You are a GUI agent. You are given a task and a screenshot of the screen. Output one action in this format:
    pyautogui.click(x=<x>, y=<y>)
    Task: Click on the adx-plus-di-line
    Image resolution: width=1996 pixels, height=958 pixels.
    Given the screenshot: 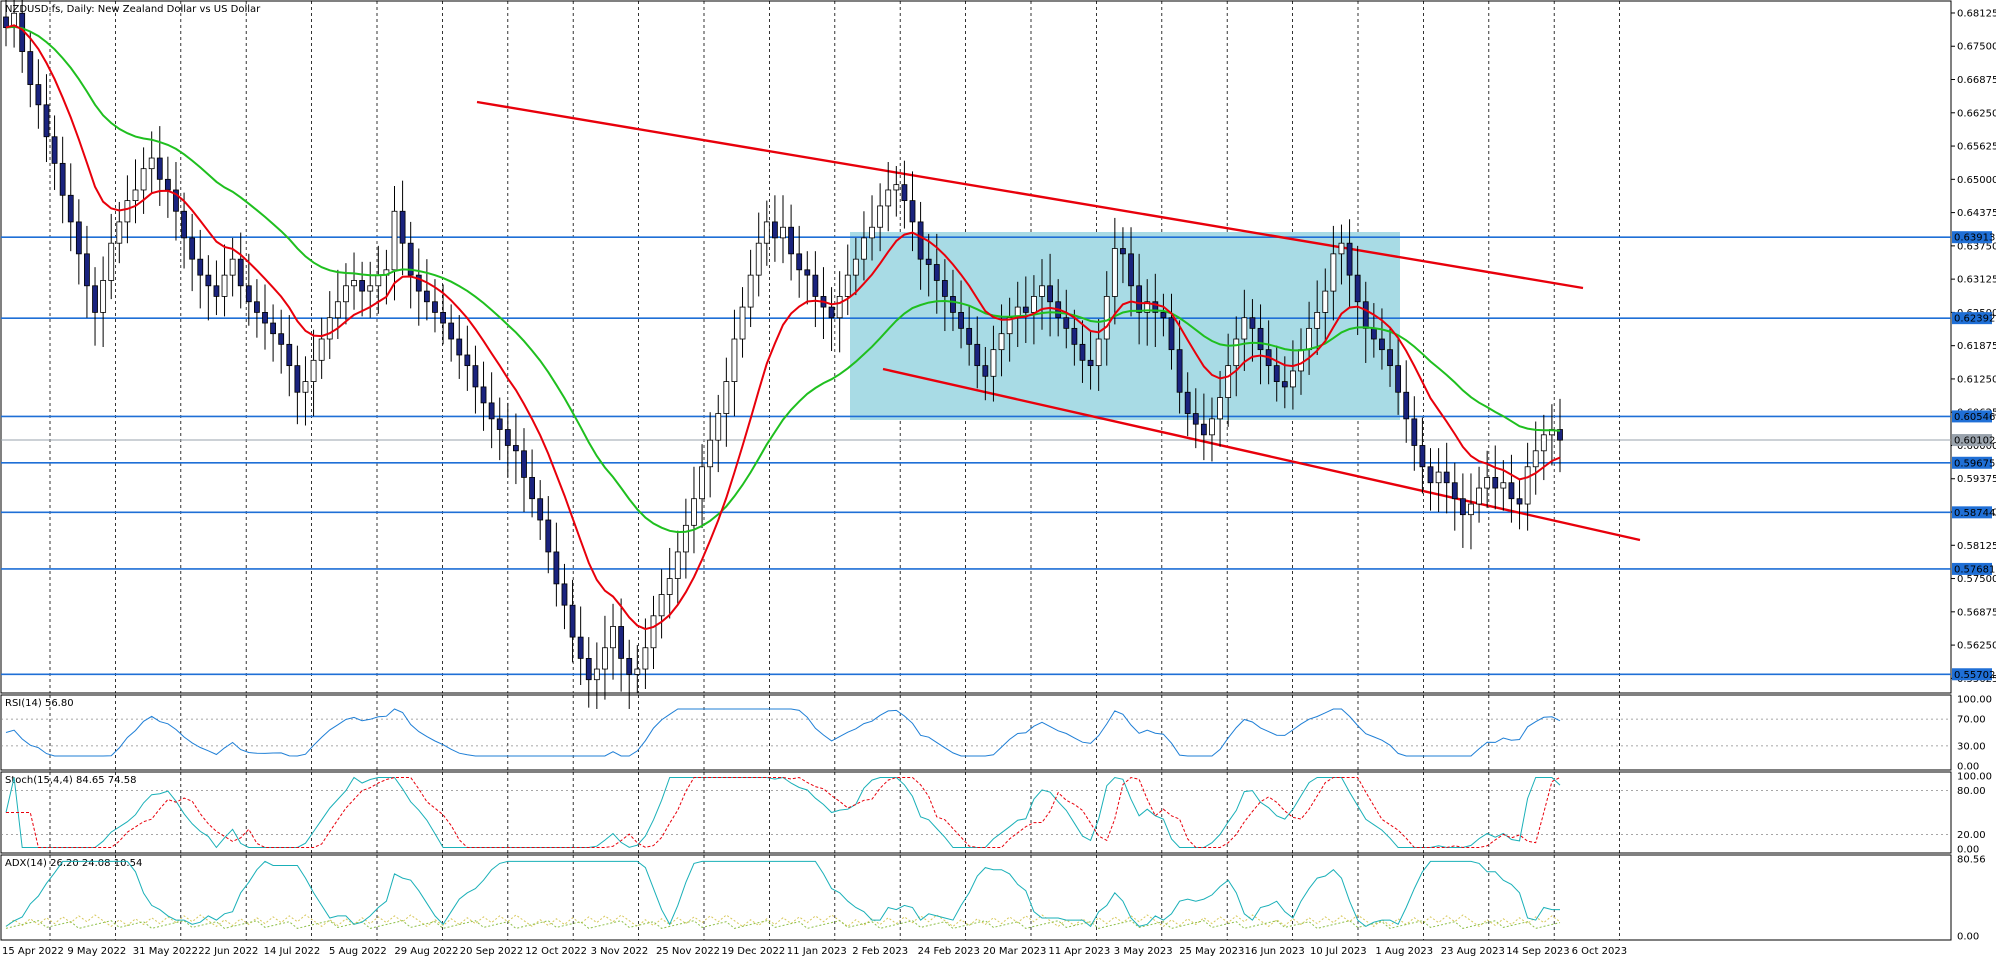 What is the action you would take?
    pyautogui.click(x=783, y=921)
    